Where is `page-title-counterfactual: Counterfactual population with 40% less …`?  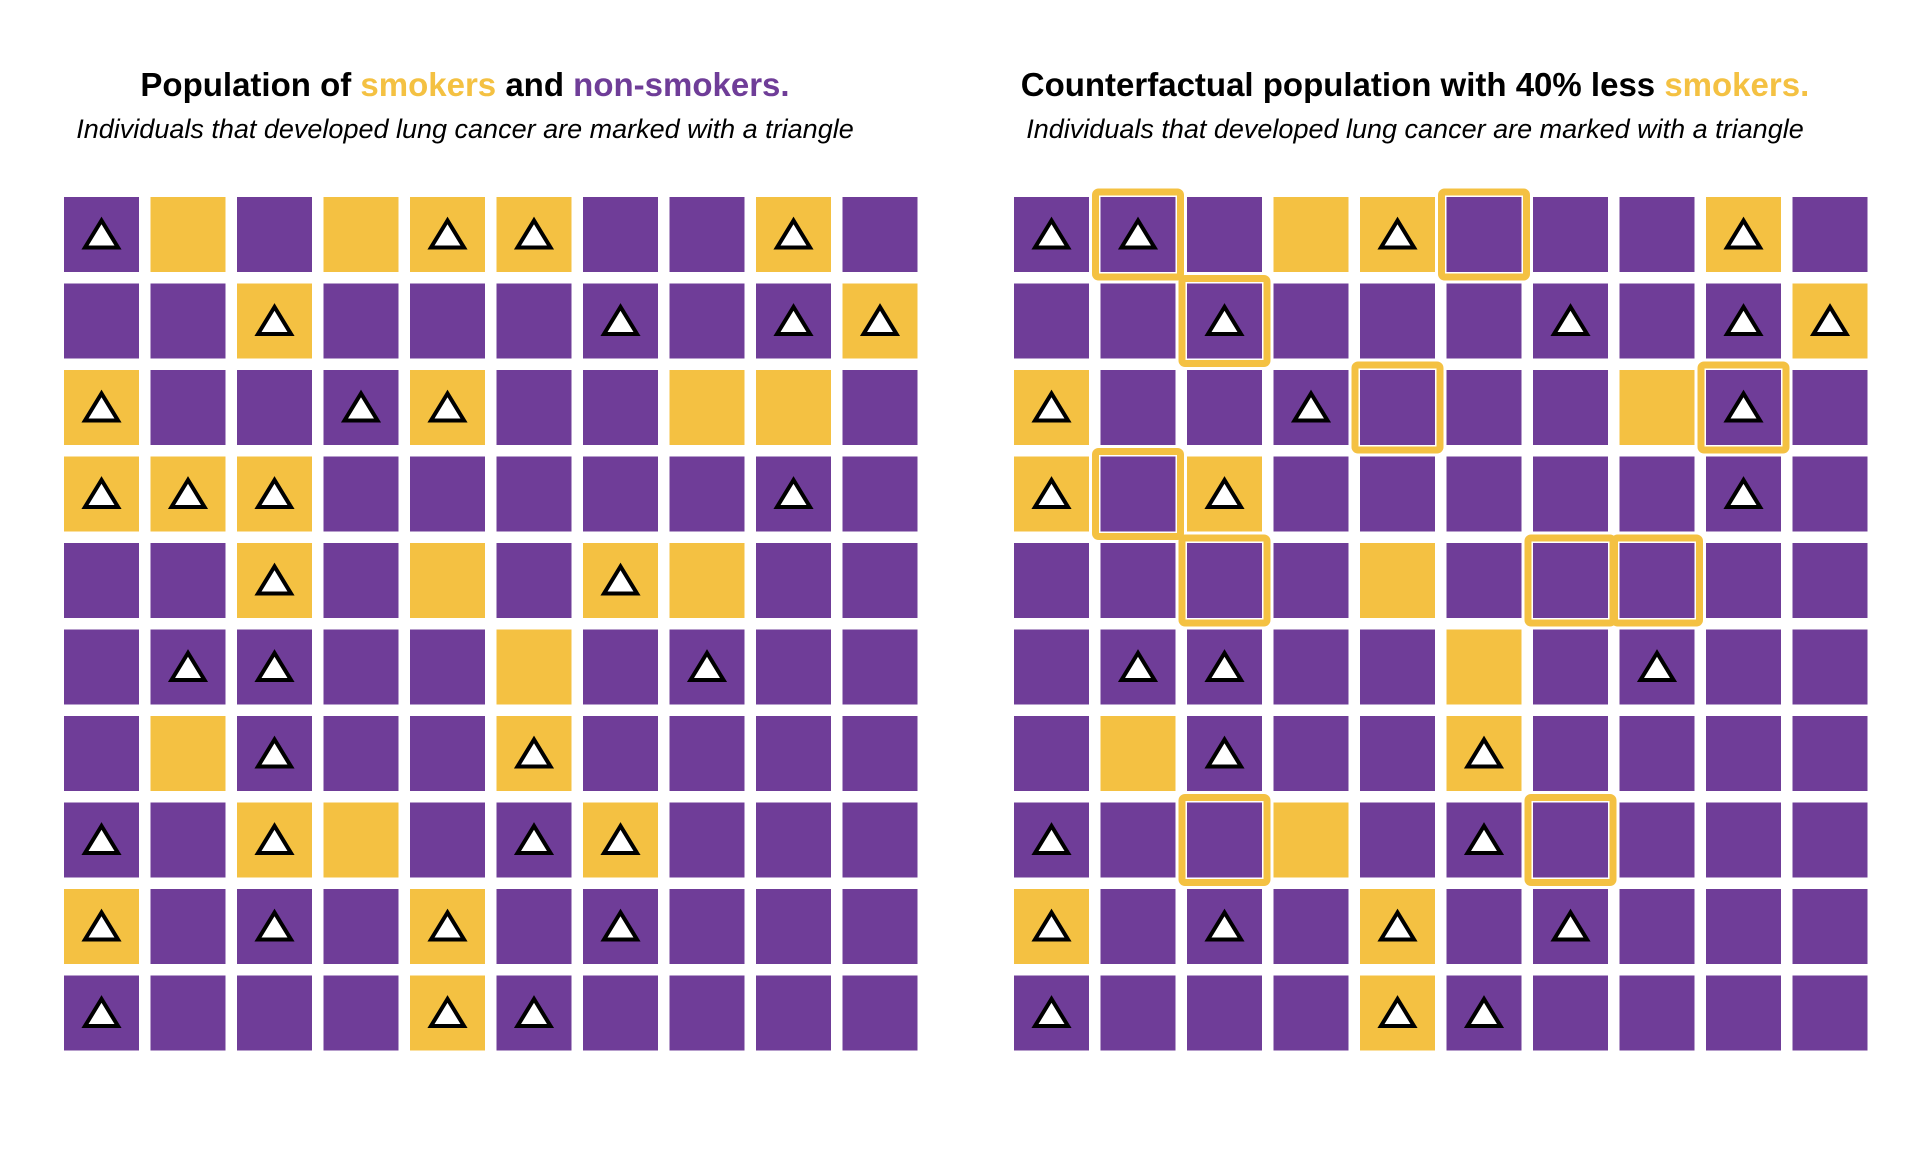
page-title-counterfactual: Counterfactual population with 40% less … is located at coordinates (1415, 85).